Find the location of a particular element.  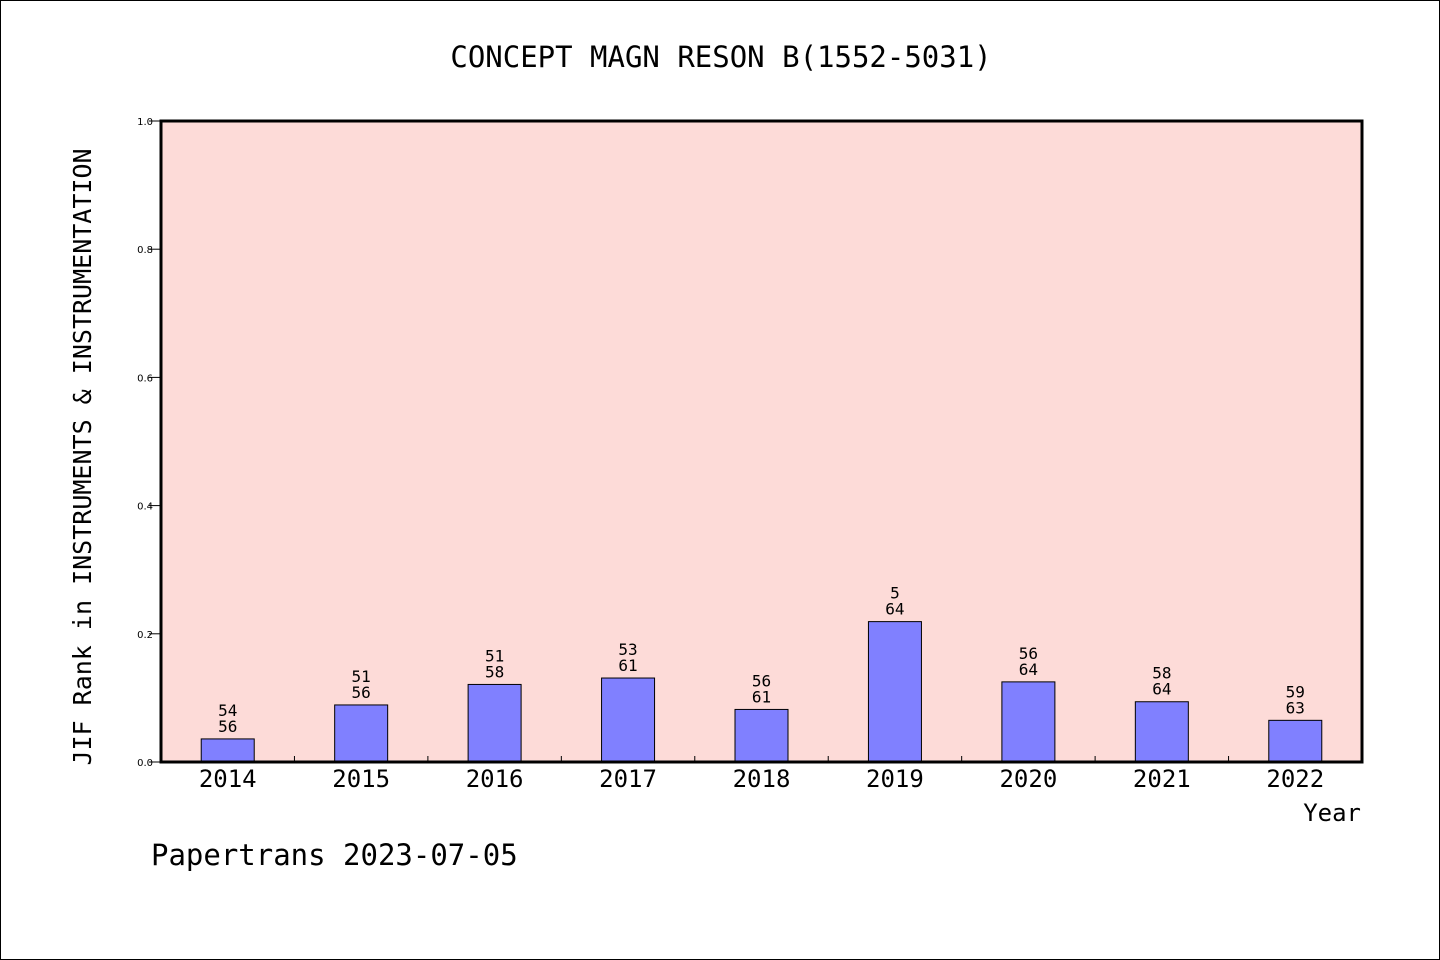

bar-rank-label: 5 is located at coordinates (895, 593).